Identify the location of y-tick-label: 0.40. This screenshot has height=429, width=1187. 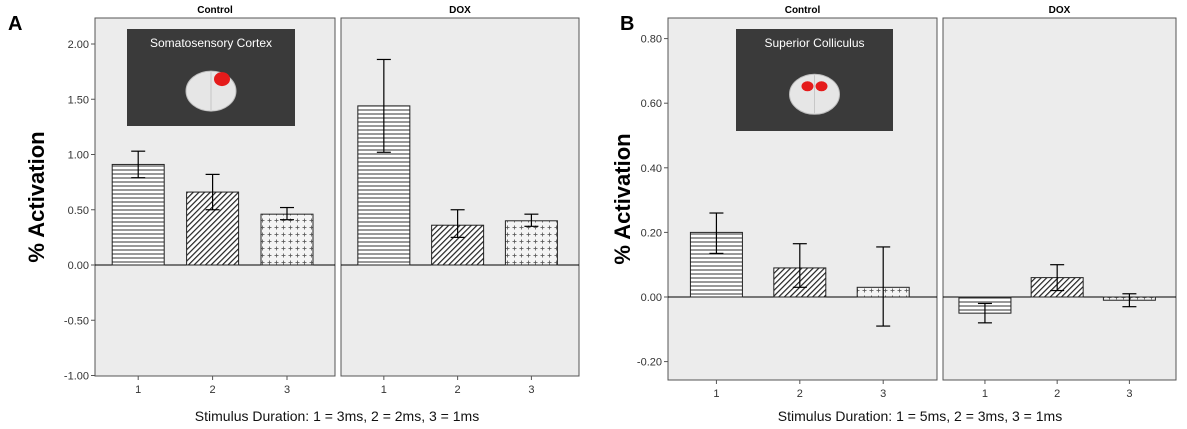
(651, 169).